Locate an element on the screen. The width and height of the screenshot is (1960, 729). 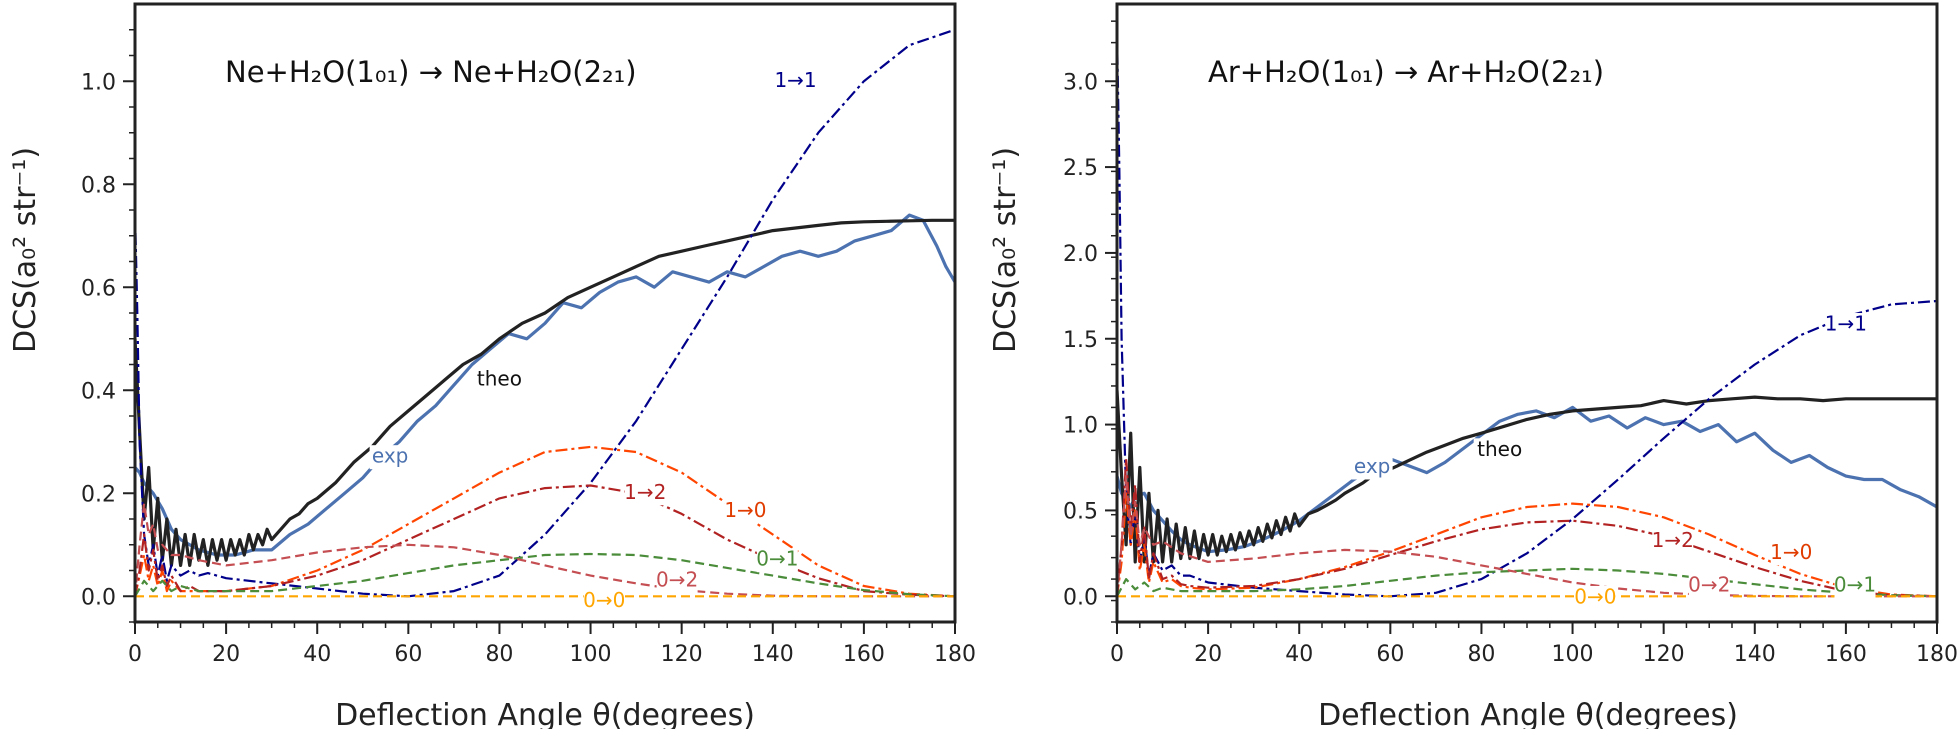
y-tick-label: 0.2 is located at coordinates (98, 494).